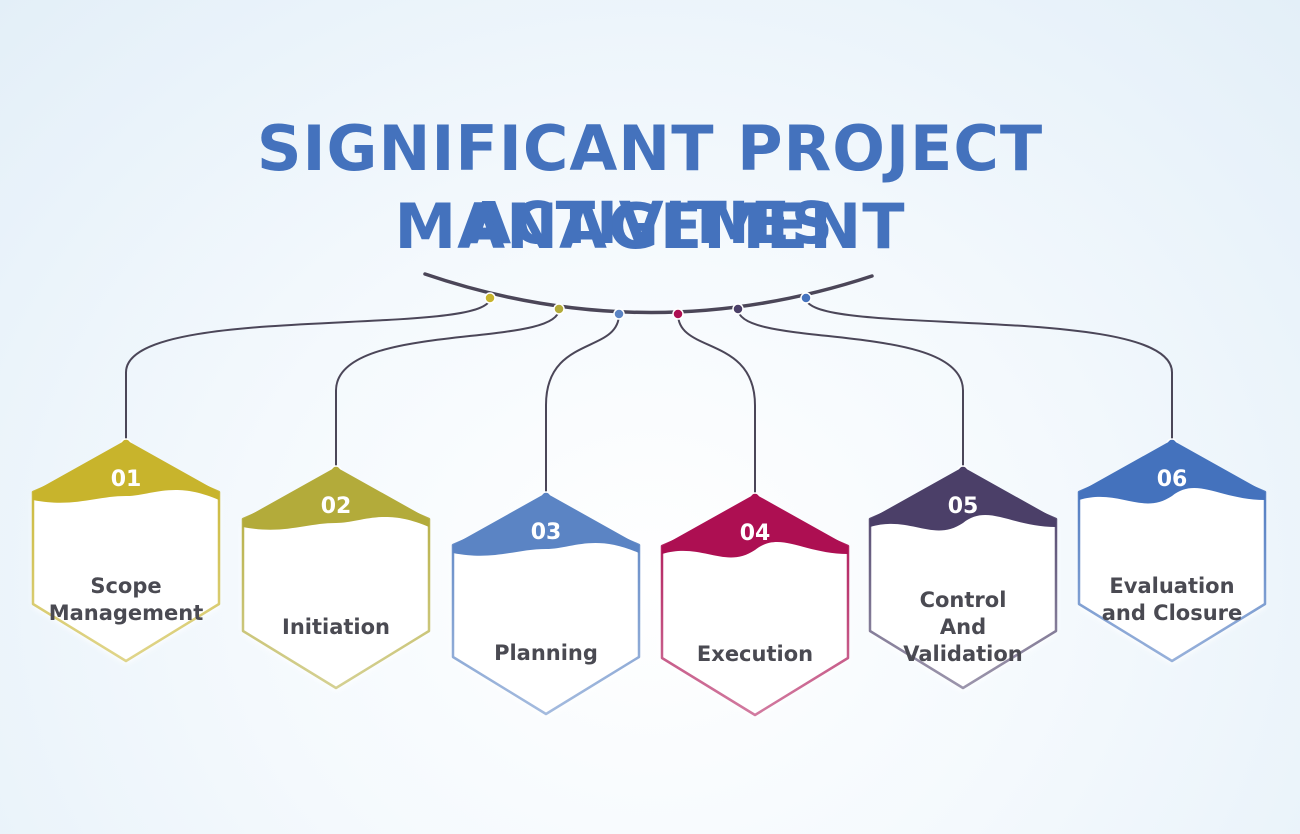 The width and height of the screenshot is (1300, 834). Describe the element at coordinates (755, 653) in the screenshot. I see `activity-label: Execution` at that location.